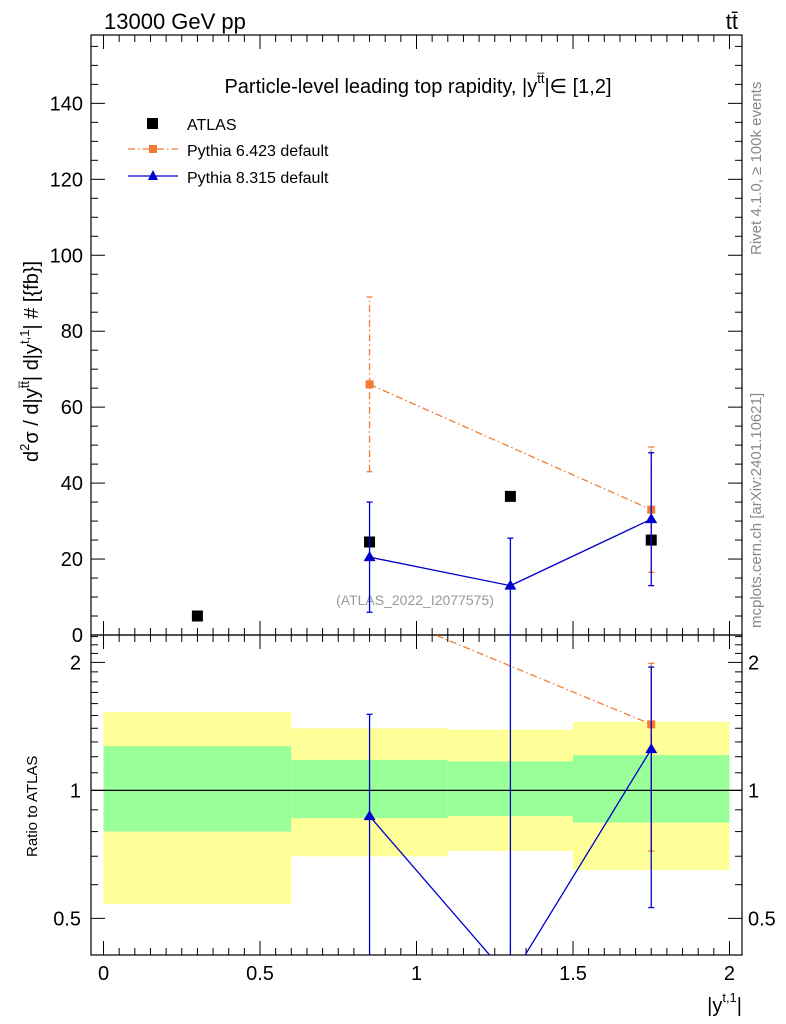 The height and width of the screenshot is (1024, 786). What do you see at coordinates (732, 21) in the screenshot?
I see `process-label: tt̄` at bounding box center [732, 21].